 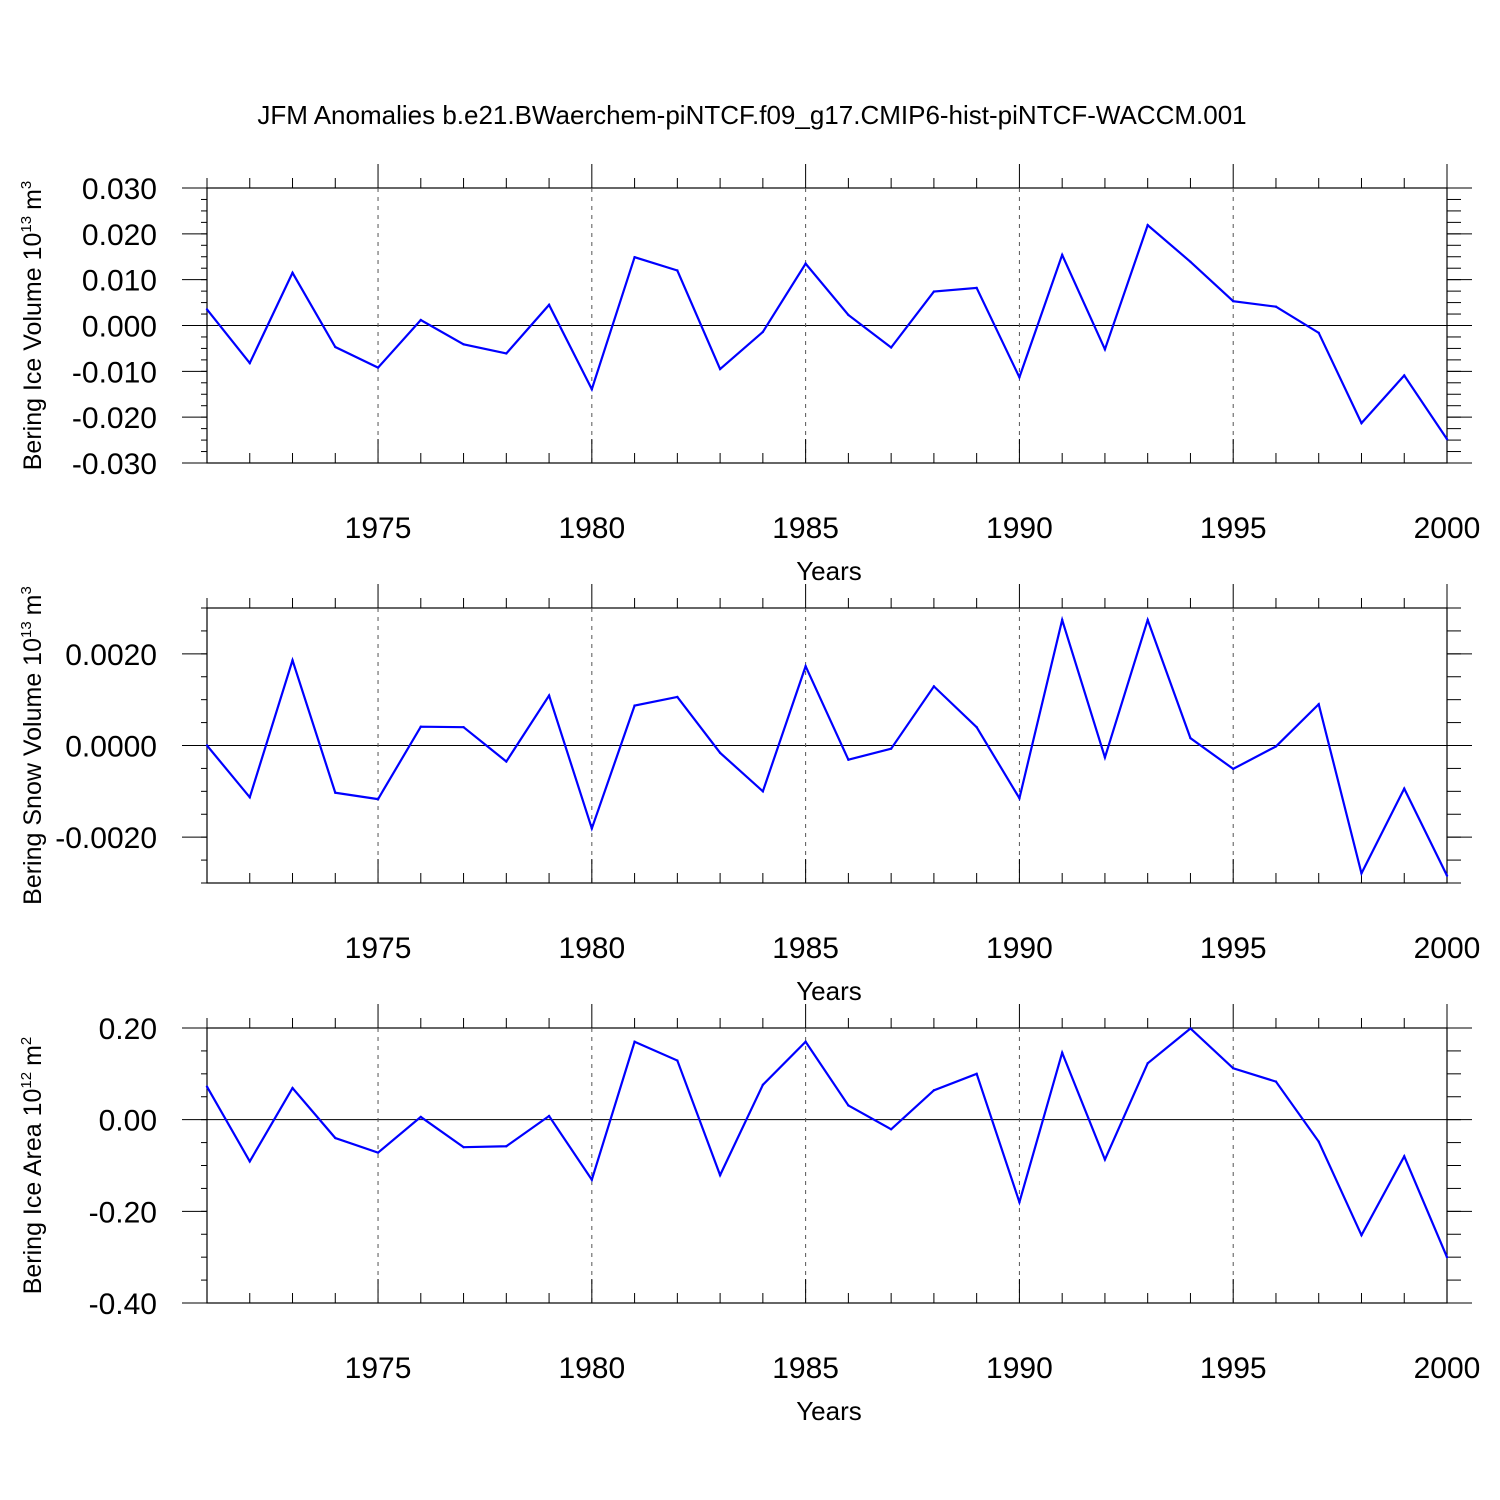 I want to click on y-tick-label: -0.010, so click(x=114, y=372).